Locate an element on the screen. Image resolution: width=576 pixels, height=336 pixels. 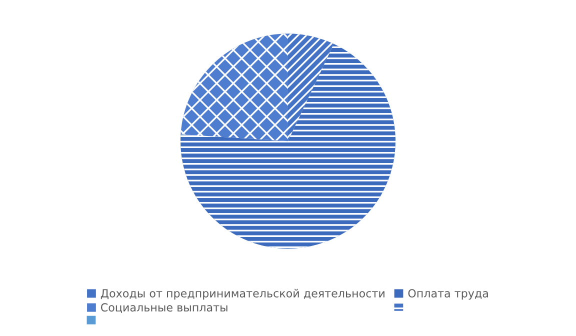
legend-label: Социальные выплаты is located at coordinates (164, 308).